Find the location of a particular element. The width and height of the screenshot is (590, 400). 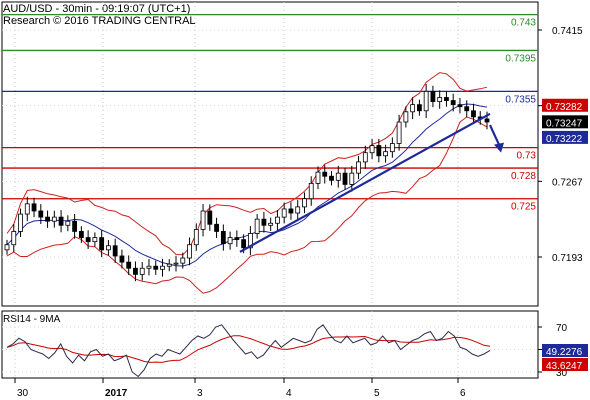

time-label: 2017 is located at coordinates (116, 393).